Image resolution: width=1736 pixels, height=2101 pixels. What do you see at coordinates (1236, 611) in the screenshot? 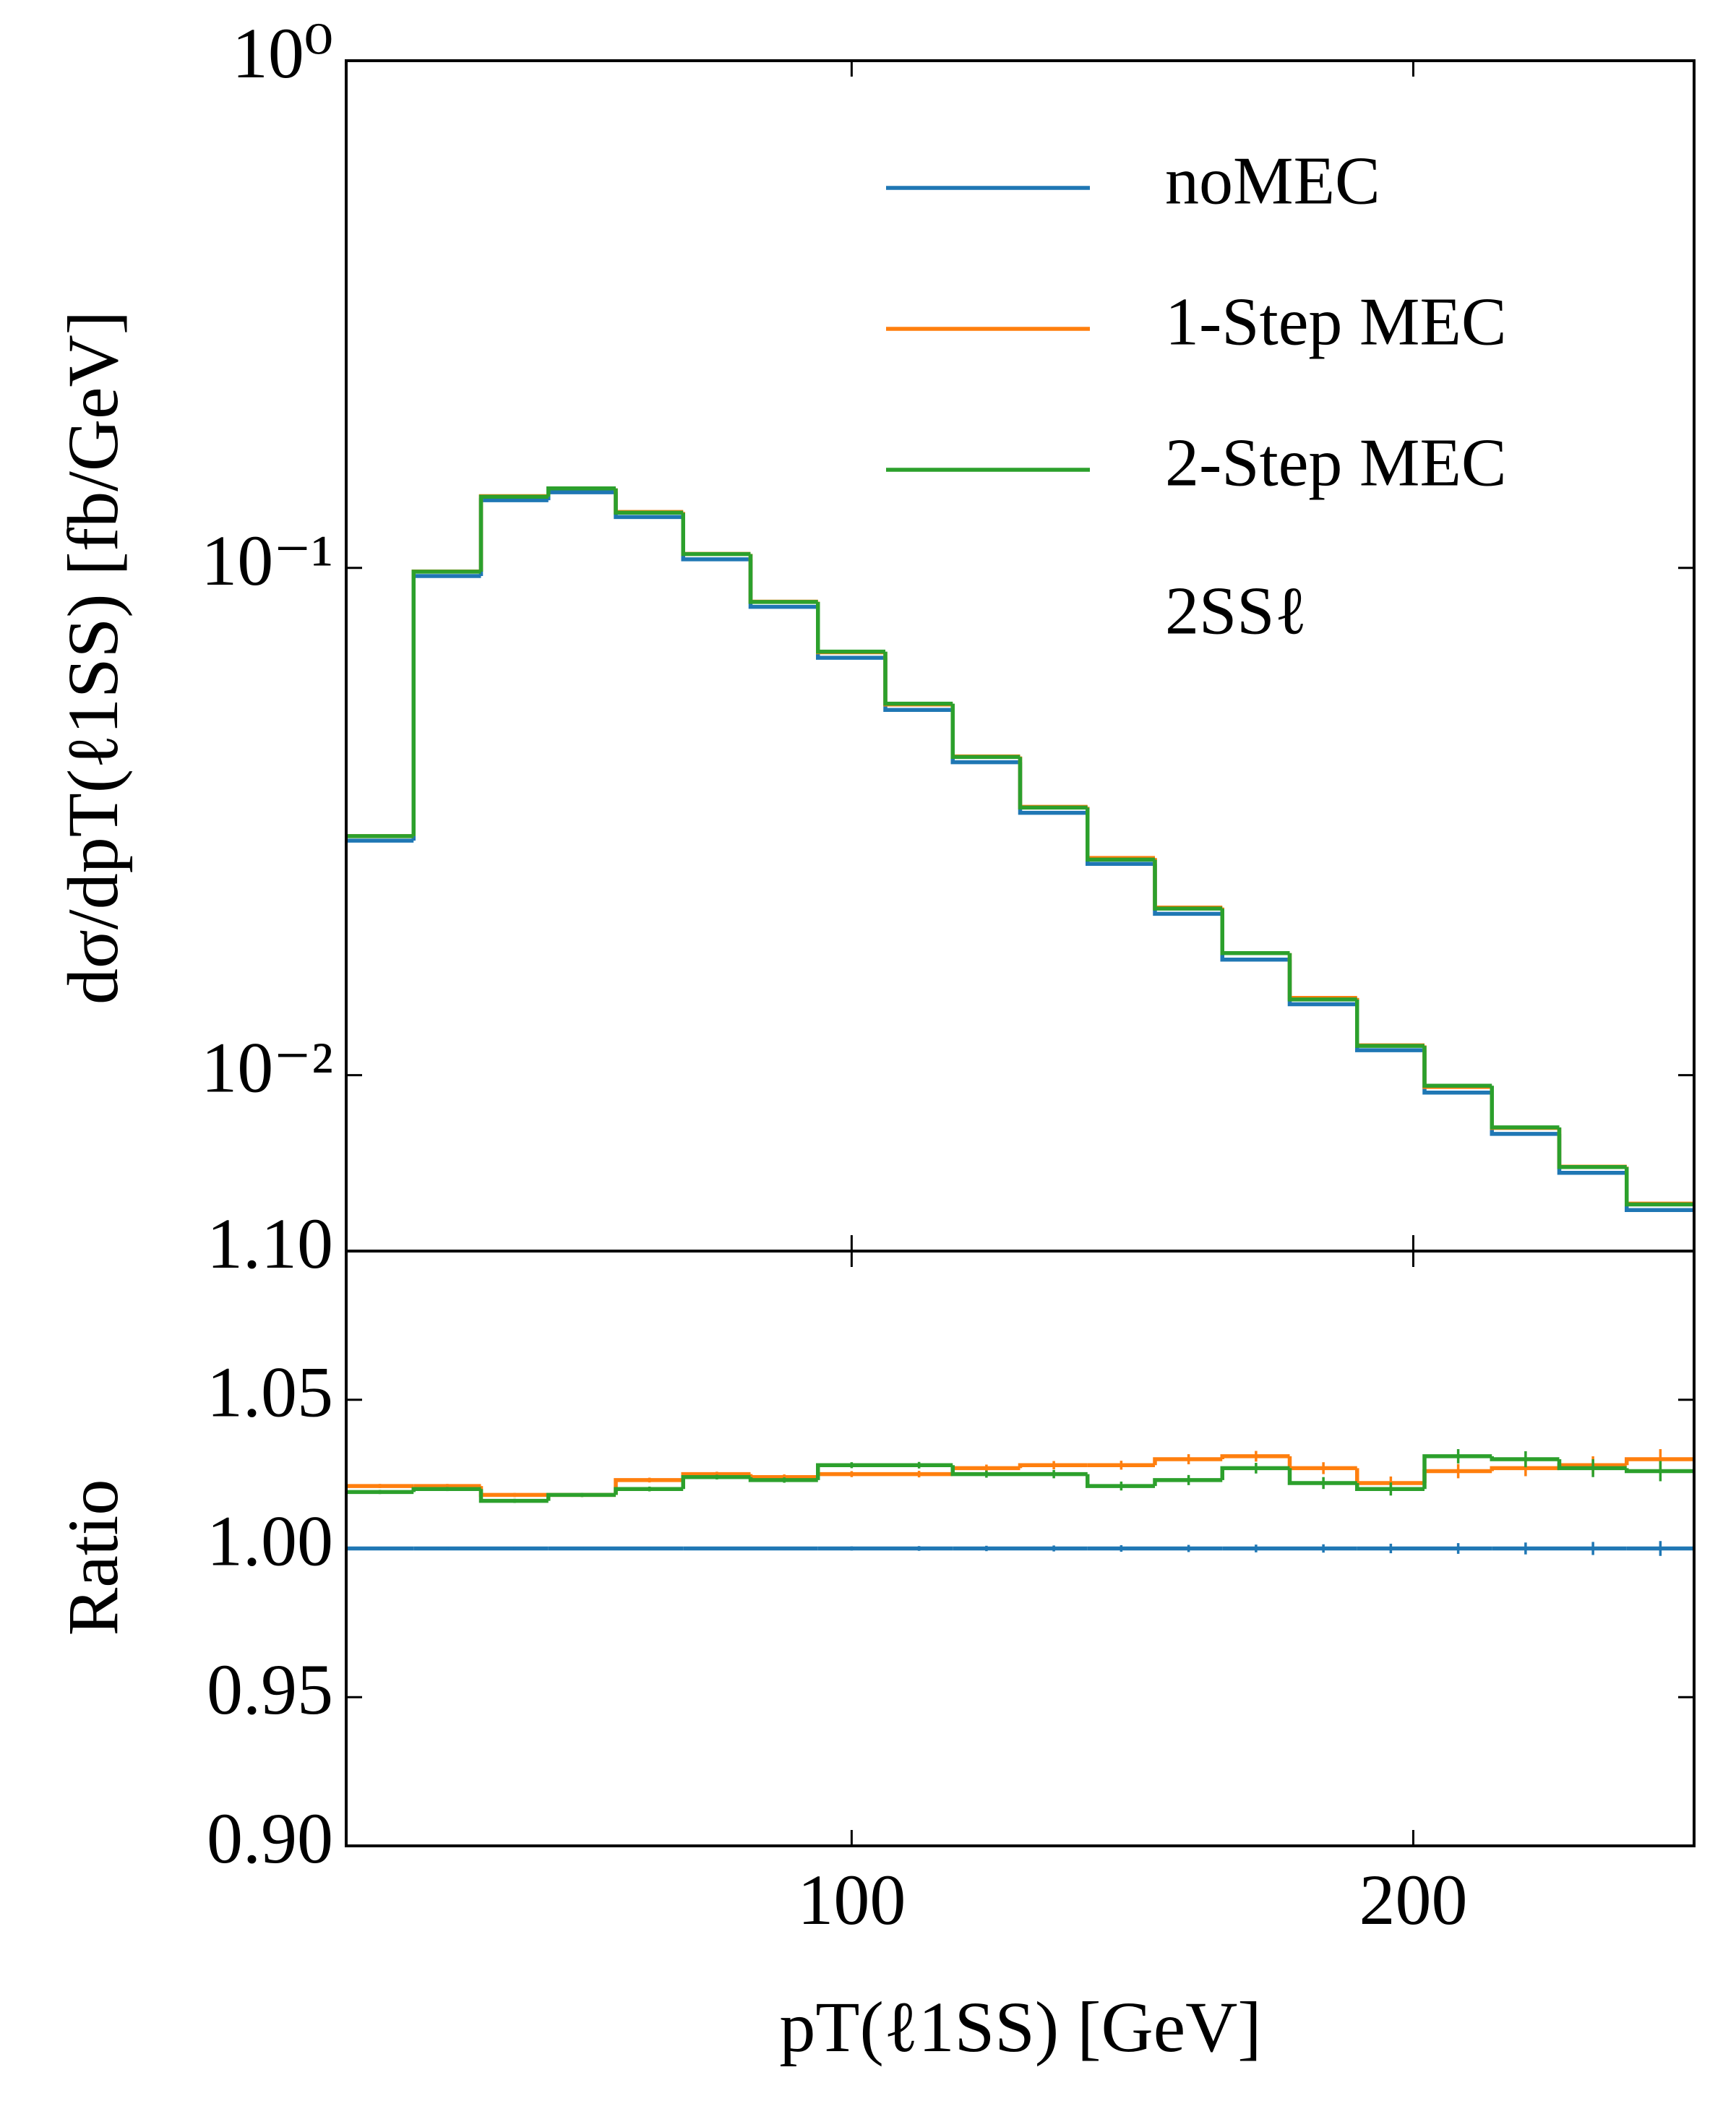
I see `legend-annotation: 2SSℓ` at bounding box center [1236, 611].